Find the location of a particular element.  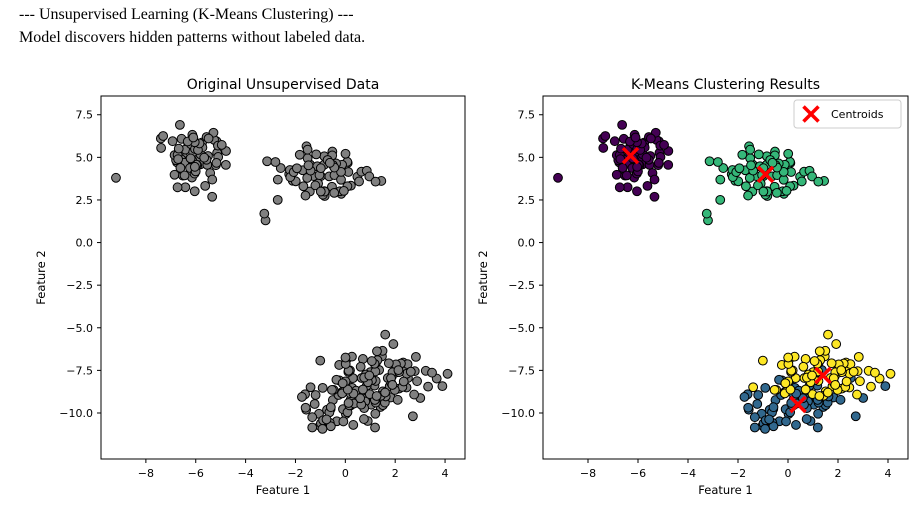

y-tick-label: 2.5 is located at coordinates (527, 200).